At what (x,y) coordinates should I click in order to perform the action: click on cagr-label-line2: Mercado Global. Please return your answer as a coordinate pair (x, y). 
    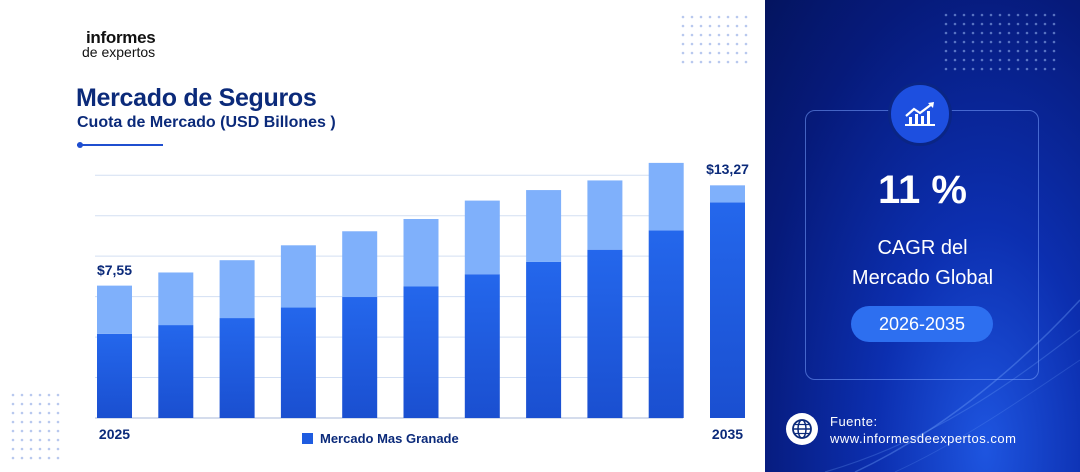
    Looking at the image, I should click on (922, 278).